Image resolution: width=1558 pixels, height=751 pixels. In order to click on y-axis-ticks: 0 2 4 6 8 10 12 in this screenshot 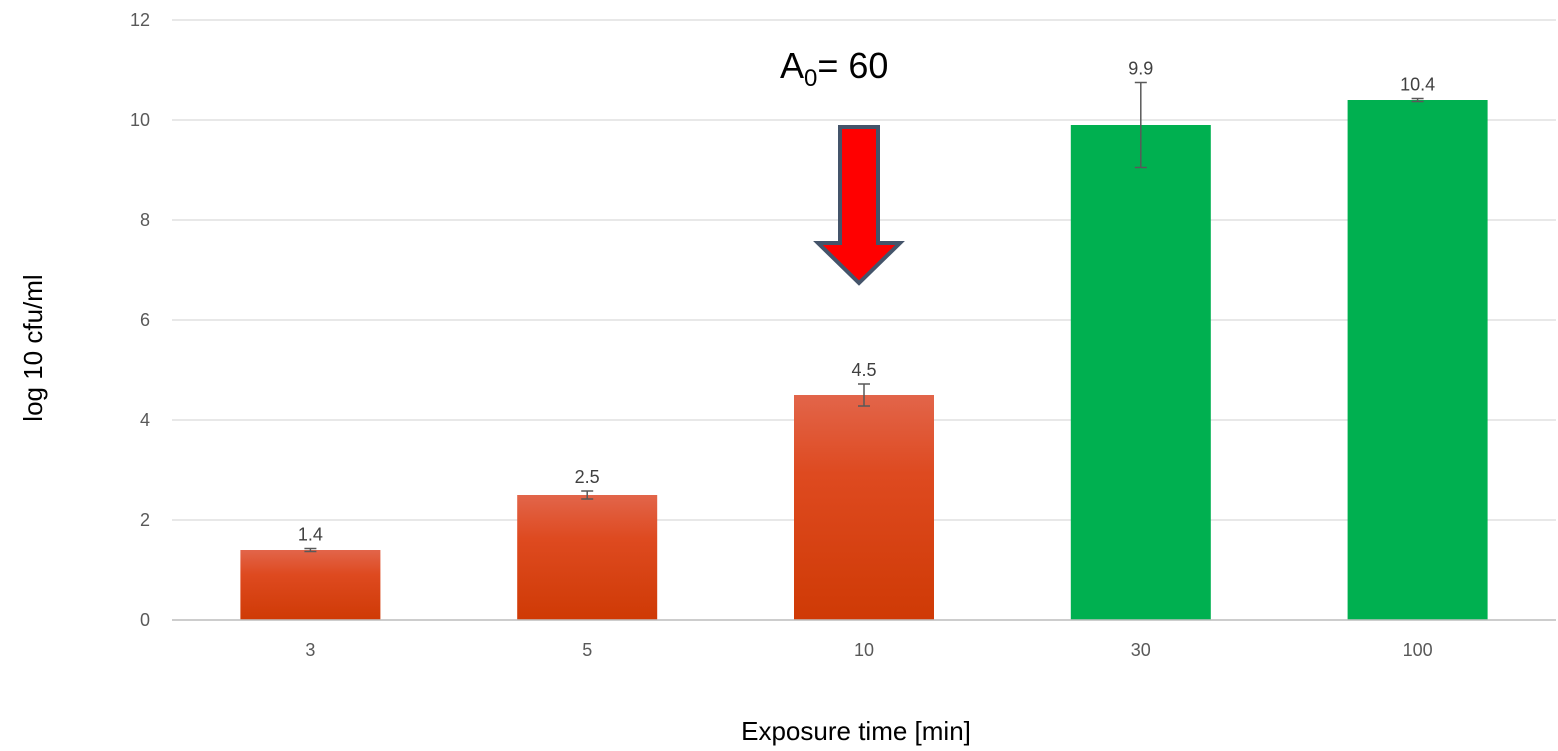, I will do `click(140, 320)`.